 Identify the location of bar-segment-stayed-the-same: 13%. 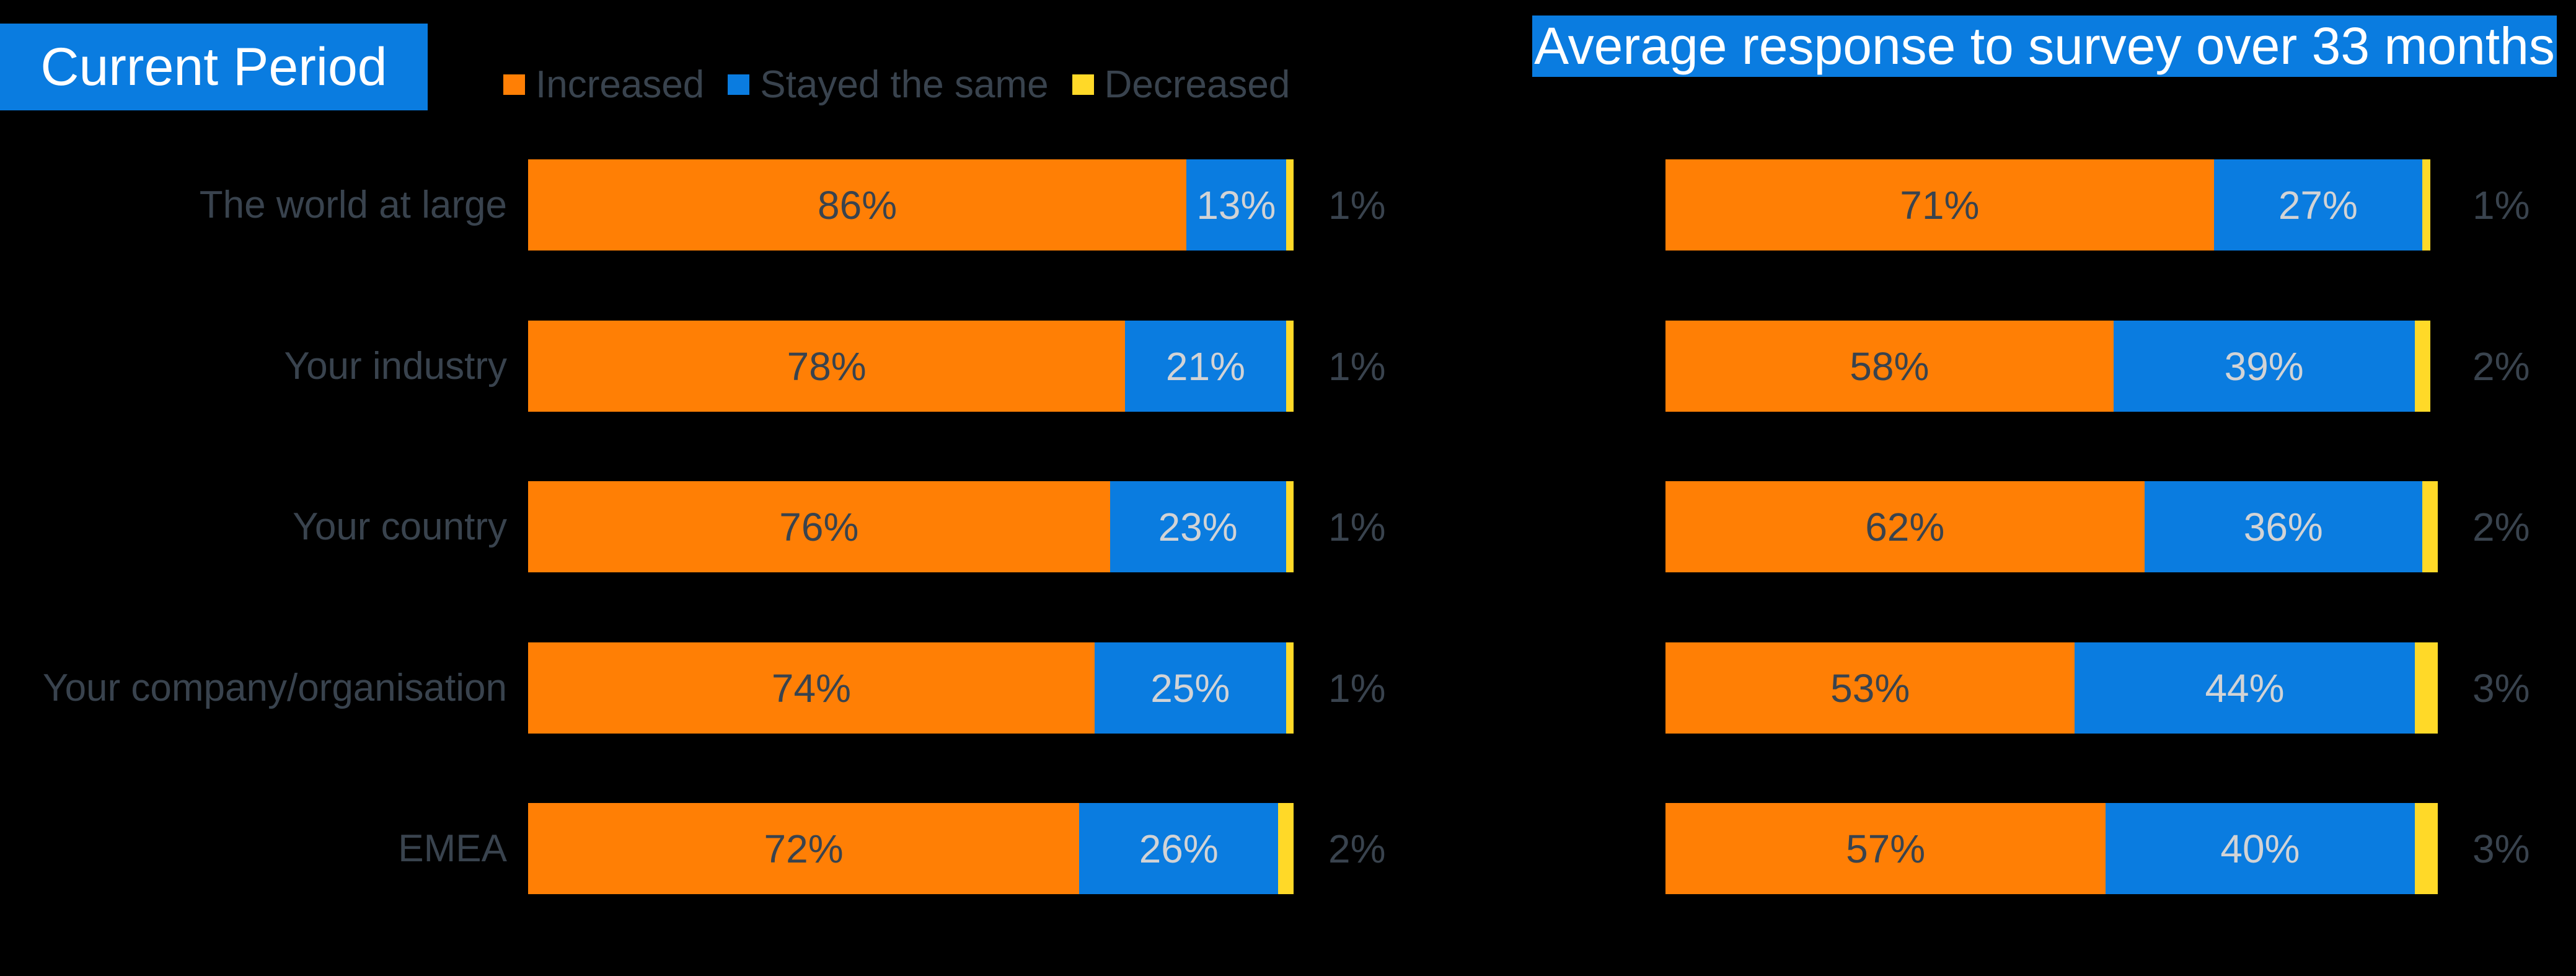
(1236, 205).